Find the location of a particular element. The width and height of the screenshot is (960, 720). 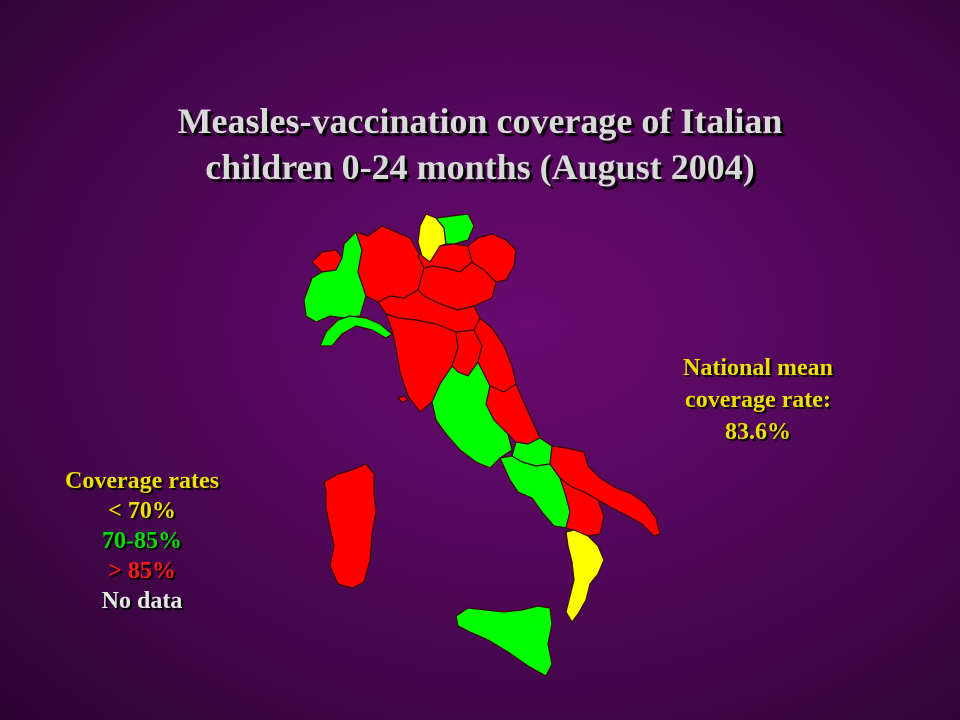

legend-item-mid: 70-85% is located at coordinates (142, 541).